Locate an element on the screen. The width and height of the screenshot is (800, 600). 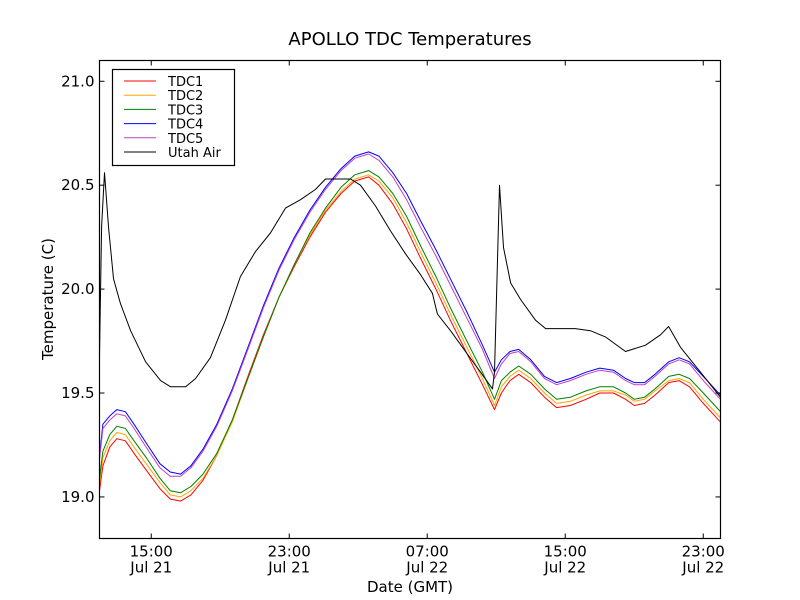
y-tick-label: 20.5 is located at coordinates (77, 185).